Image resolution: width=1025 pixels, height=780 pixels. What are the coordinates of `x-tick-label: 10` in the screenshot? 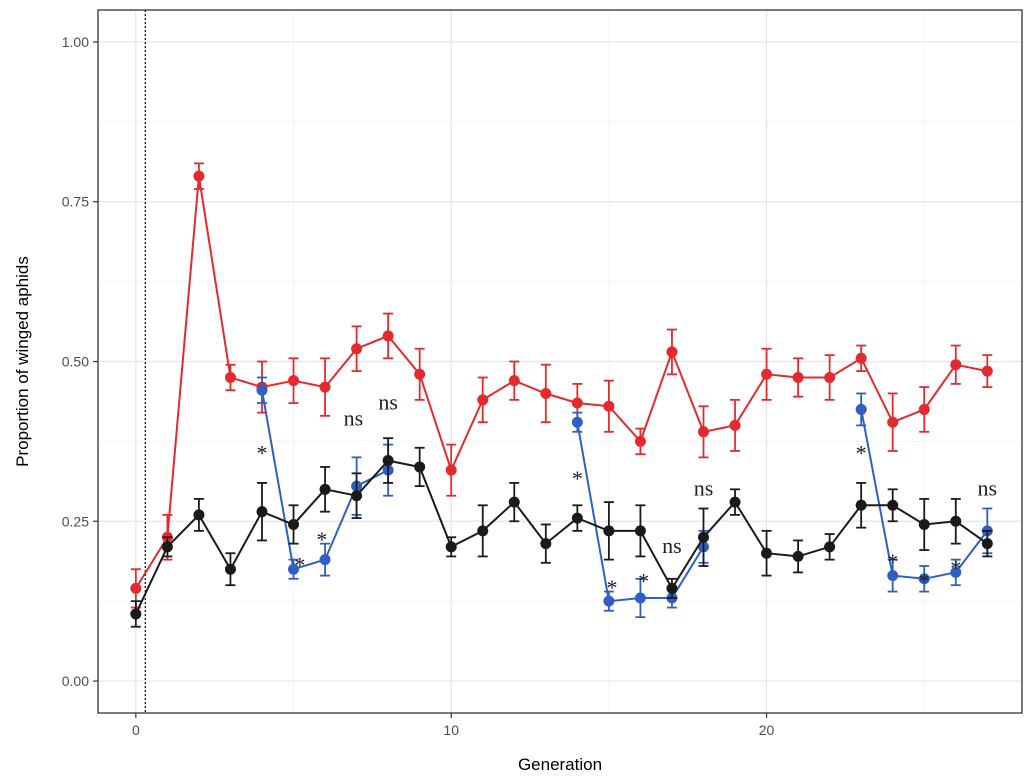 It's located at (451, 730).